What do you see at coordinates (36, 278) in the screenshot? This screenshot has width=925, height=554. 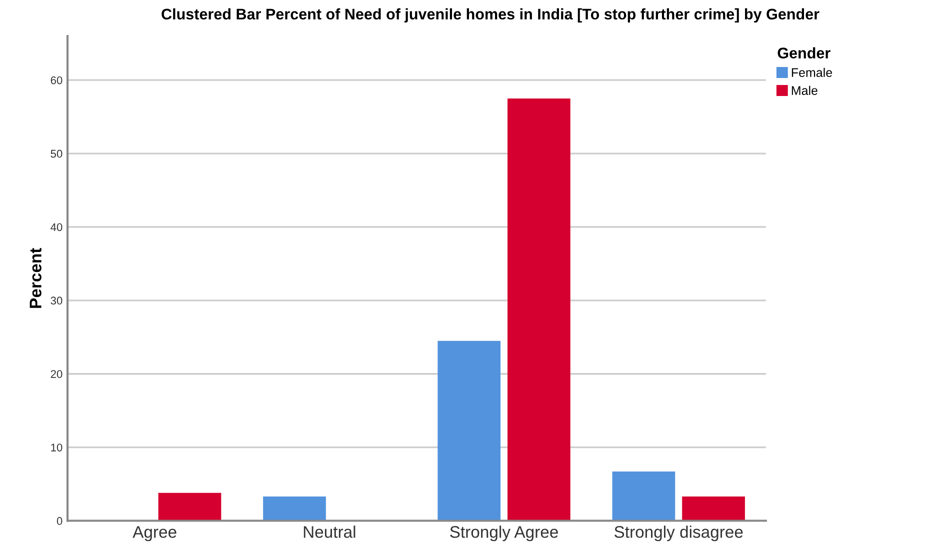 I see `y-axis-title: Percent` at bounding box center [36, 278].